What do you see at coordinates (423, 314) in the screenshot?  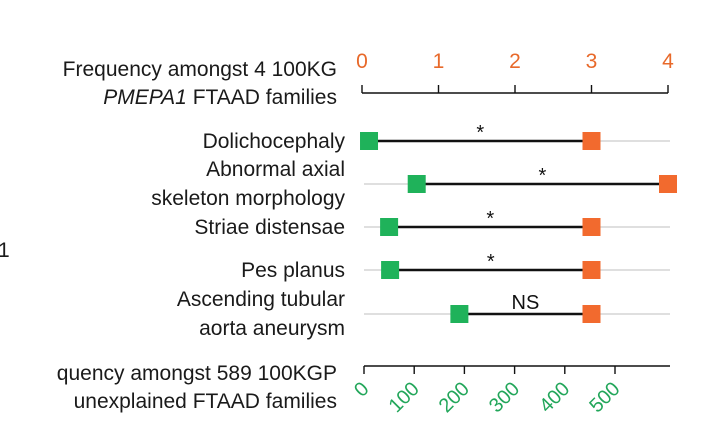 I see `row: Ascending tubular aorta aneurysm NS` at bounding box center [423, 314].